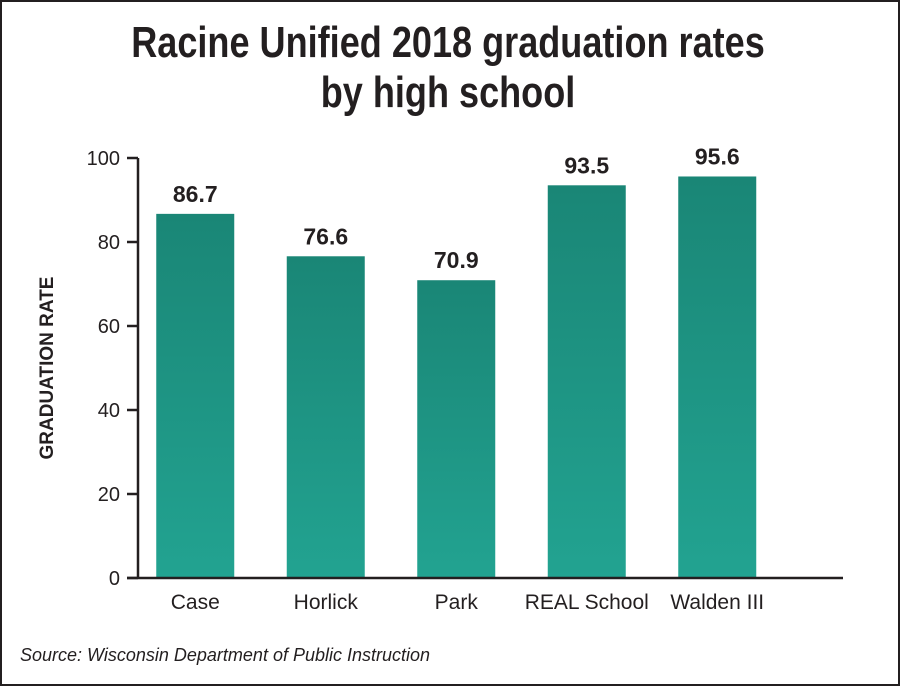  Describe the element at coordinates (325, 417) in the screenshot. I see `bar-horlick` at that location.